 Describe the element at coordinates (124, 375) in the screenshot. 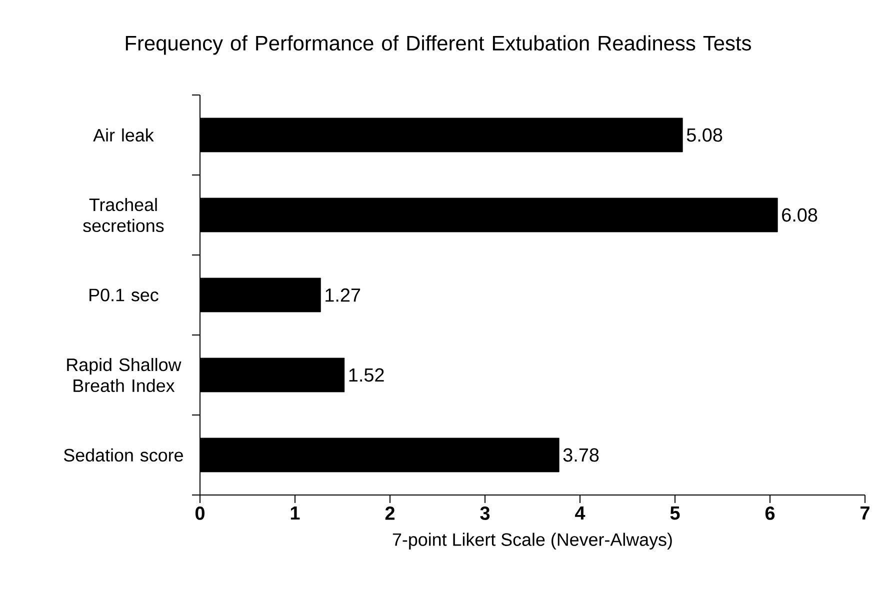

I see `y-tick-label: Rapid Shallow Breath Index` at that location.